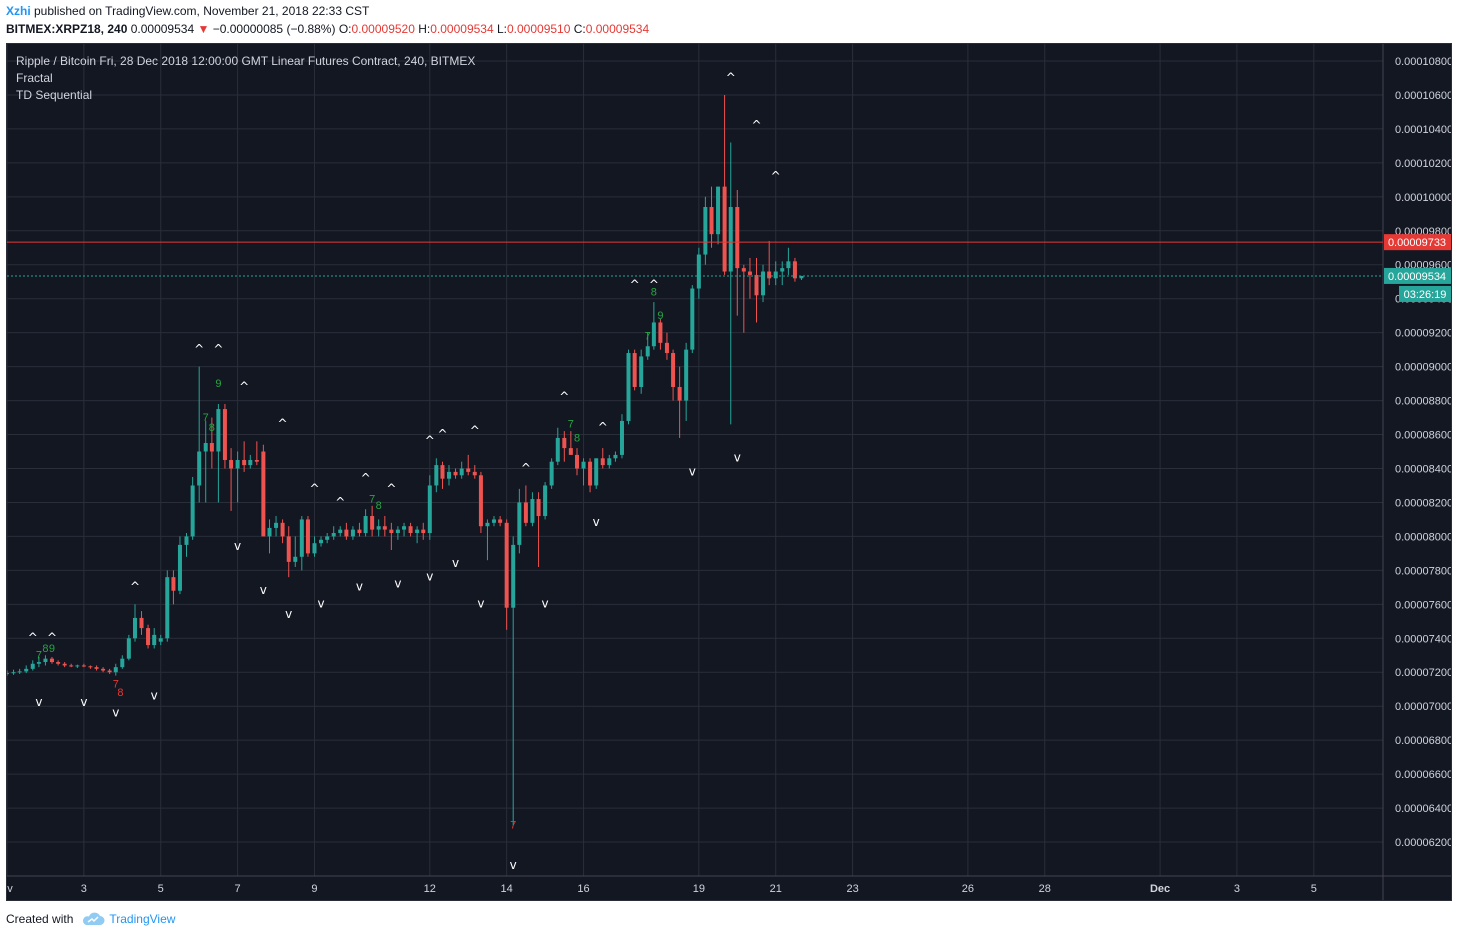 The image size is (1458, 936). I want to click on x-tick-label: ov, so click(10, 889).